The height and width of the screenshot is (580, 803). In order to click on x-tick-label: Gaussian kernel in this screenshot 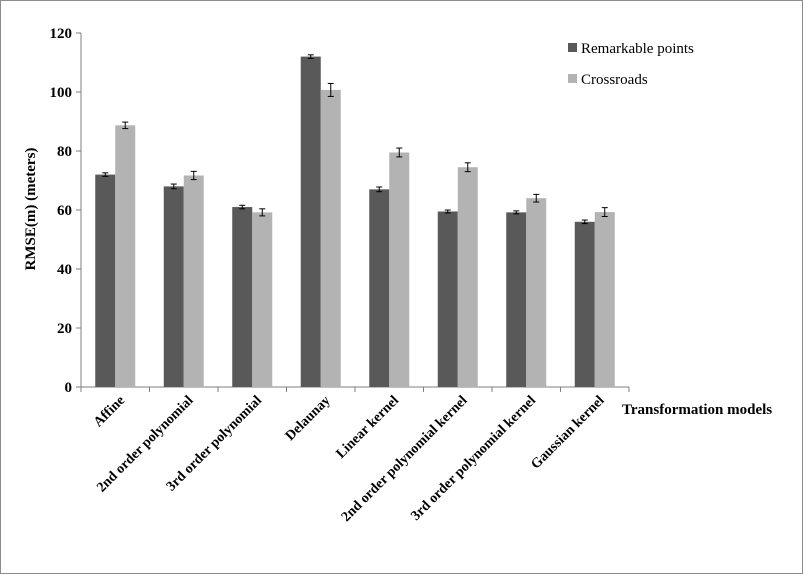, I will do `click(567, 432)`.